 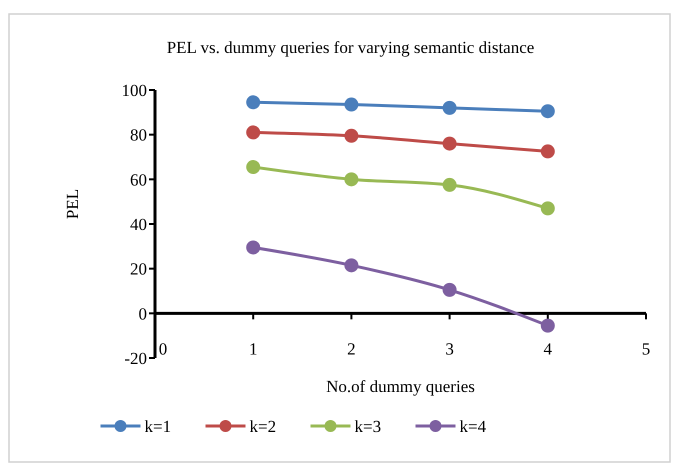 I want to click on y-tick-label: 40, so click(x=138, y=224).